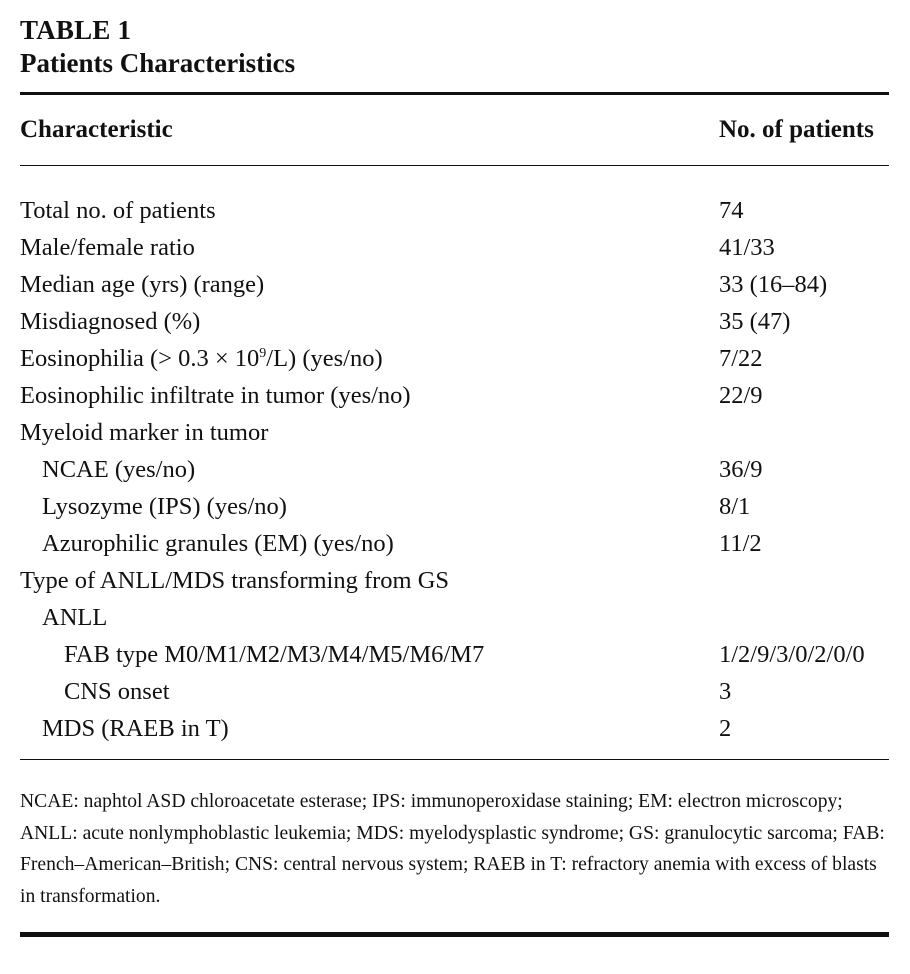  What do you see at coordinates (731, 210) in the screenshot?
I see `row-value: 74` at bounding box center [731, 210].